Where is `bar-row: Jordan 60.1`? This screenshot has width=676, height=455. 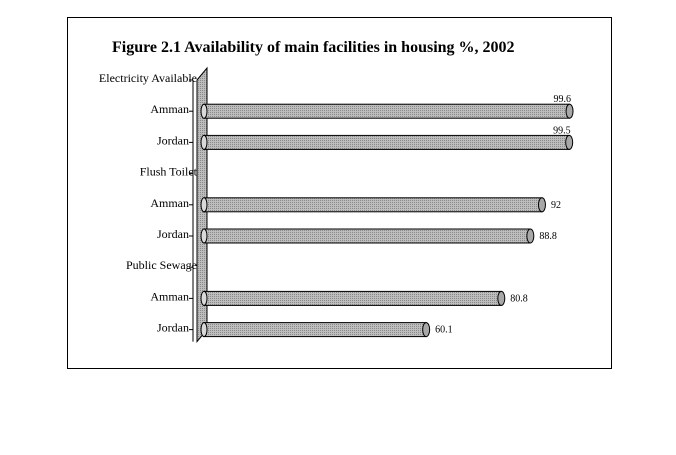
bar-row: Jordan 60.1 is located at coordinates (305, 329).